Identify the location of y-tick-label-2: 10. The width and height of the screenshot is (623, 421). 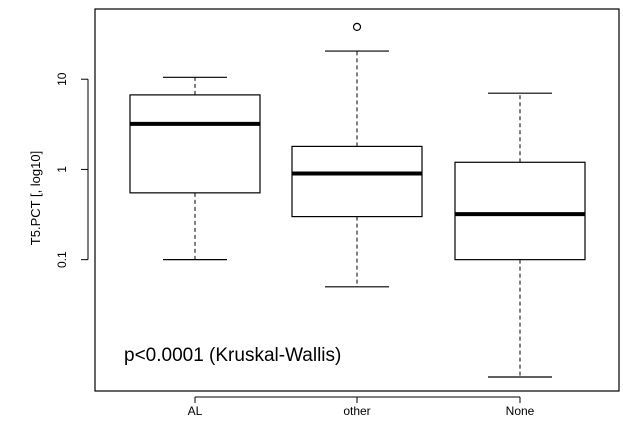
(62, 79).